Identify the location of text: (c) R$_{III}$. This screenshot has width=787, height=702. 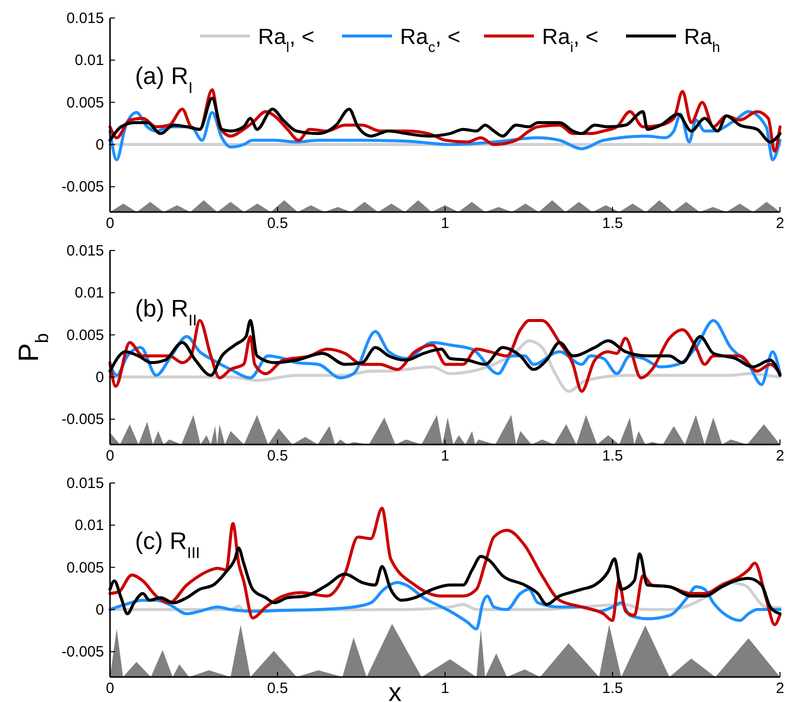
(167, 545).